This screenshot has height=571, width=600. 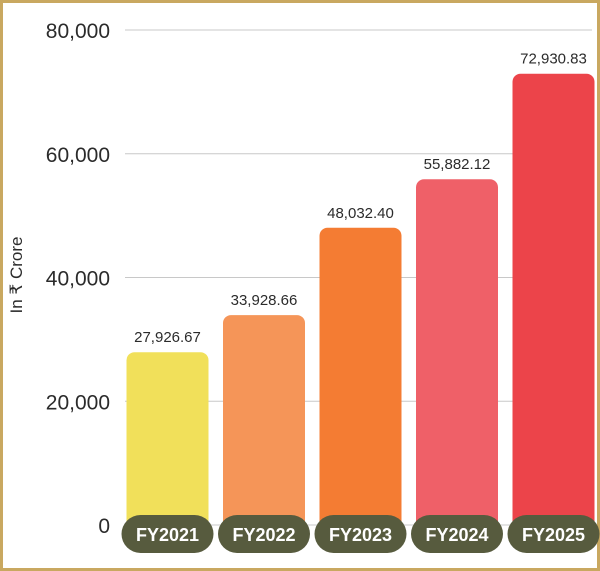 What do you see at coordinates (78, 402) in the screenshot?
I see `y-tick-label: 20,000` at bounding box center [78, 402].